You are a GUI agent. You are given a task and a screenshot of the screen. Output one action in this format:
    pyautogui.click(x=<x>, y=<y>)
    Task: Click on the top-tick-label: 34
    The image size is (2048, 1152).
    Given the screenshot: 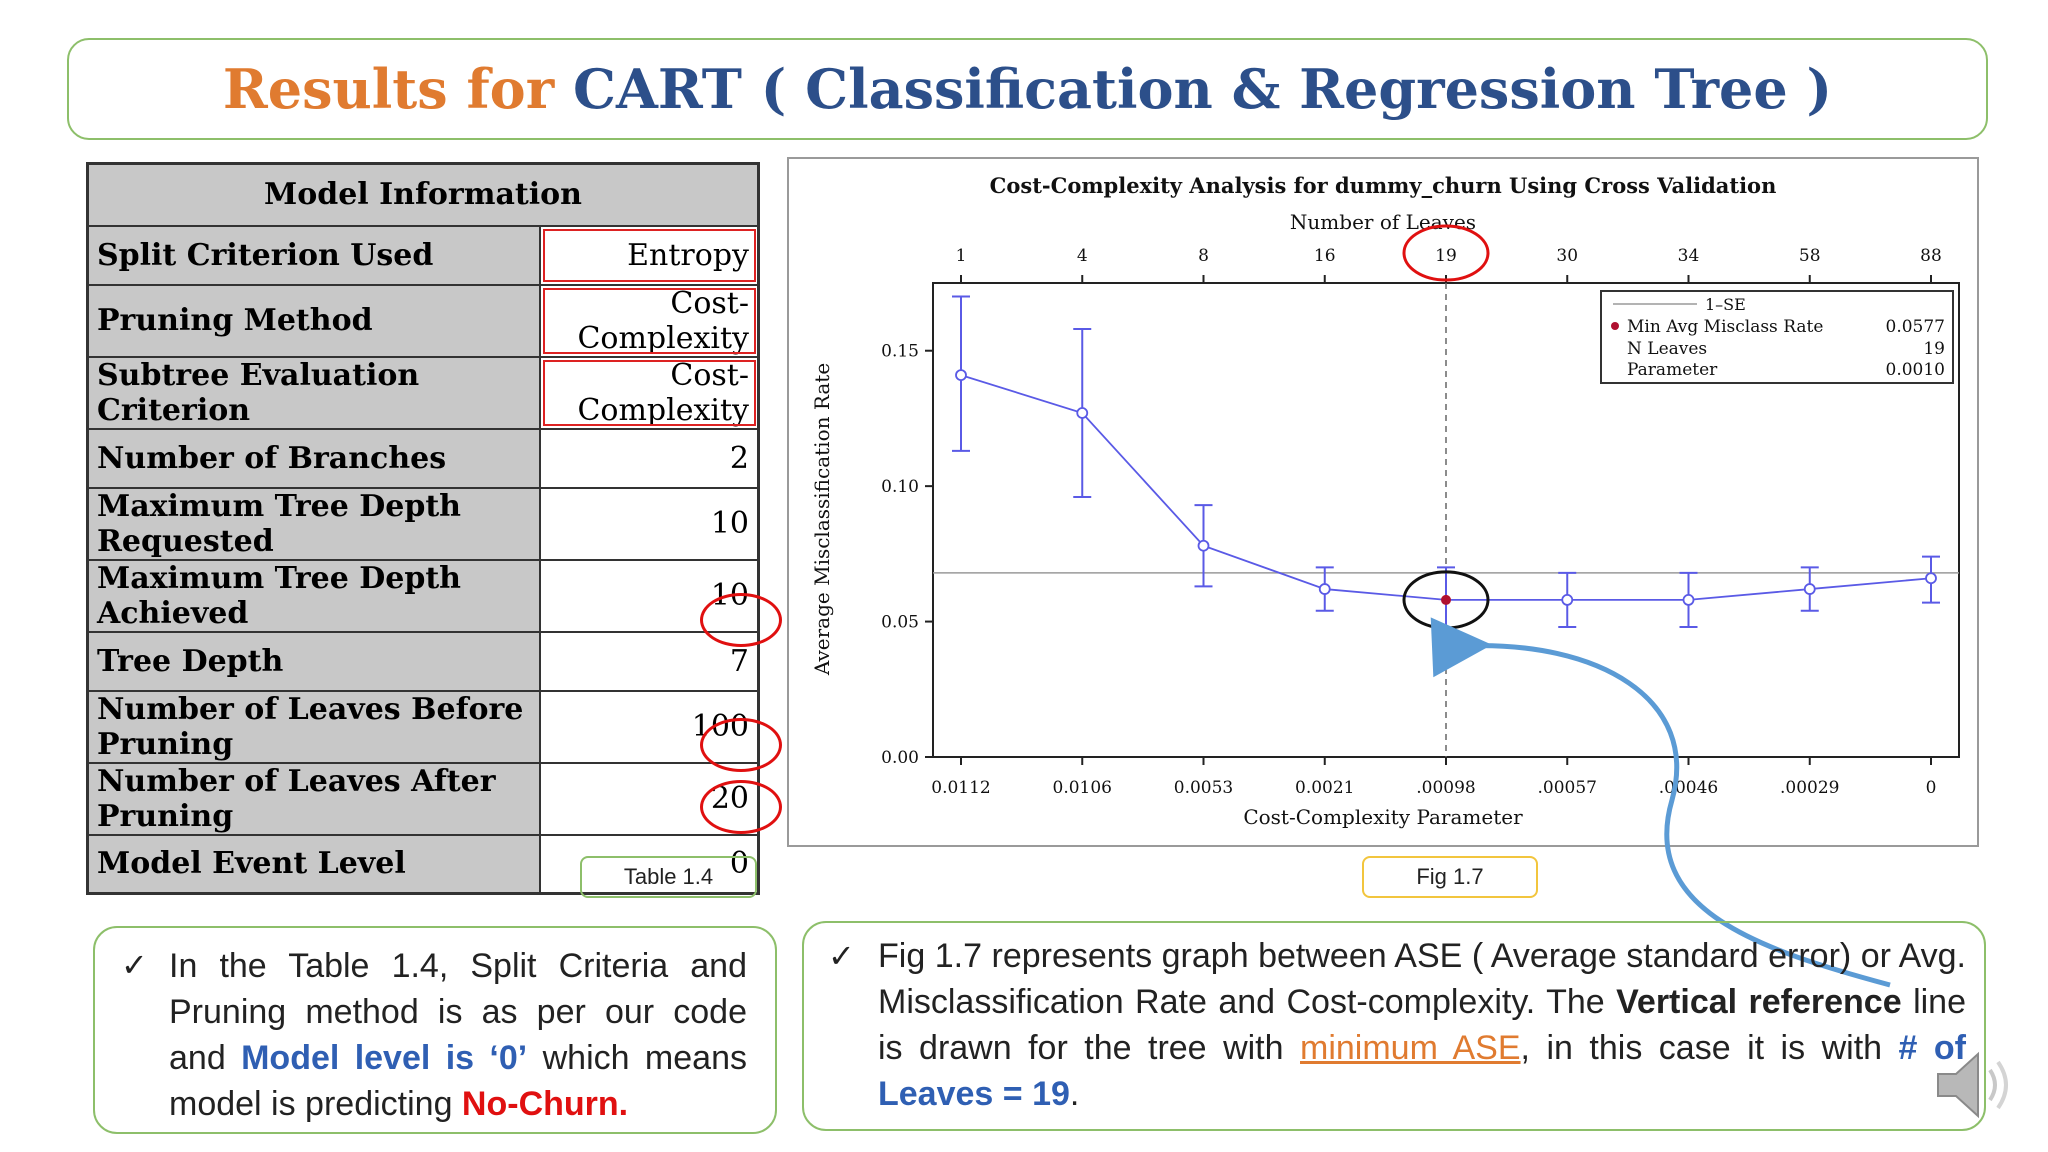 What is the action you would take?
    pyautogui.click(x=1689, y=256)
    